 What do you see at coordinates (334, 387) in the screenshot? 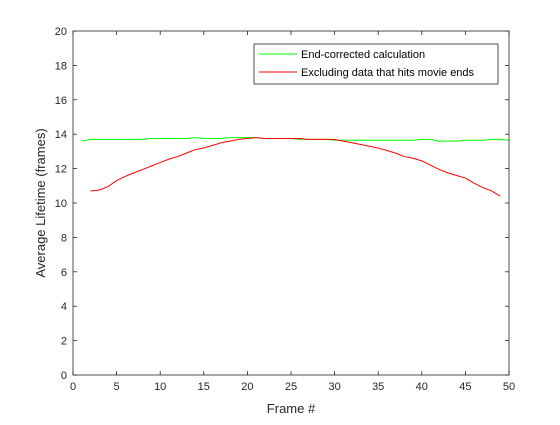
I see `x-tick-label: 30` at bounding box center [334, 387].